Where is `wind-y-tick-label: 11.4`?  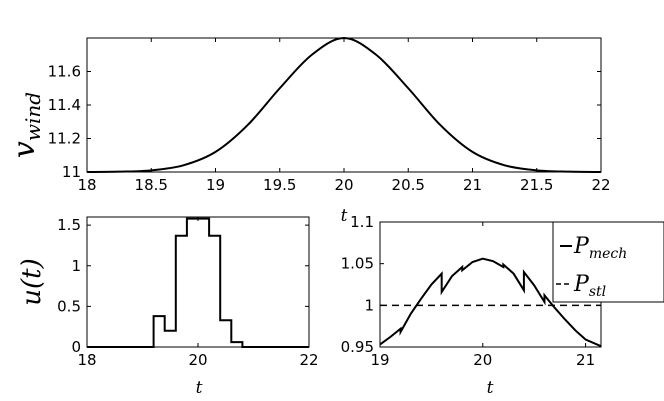 wind-y-tick-label: 11.4 is located at coordinates (64, 105).